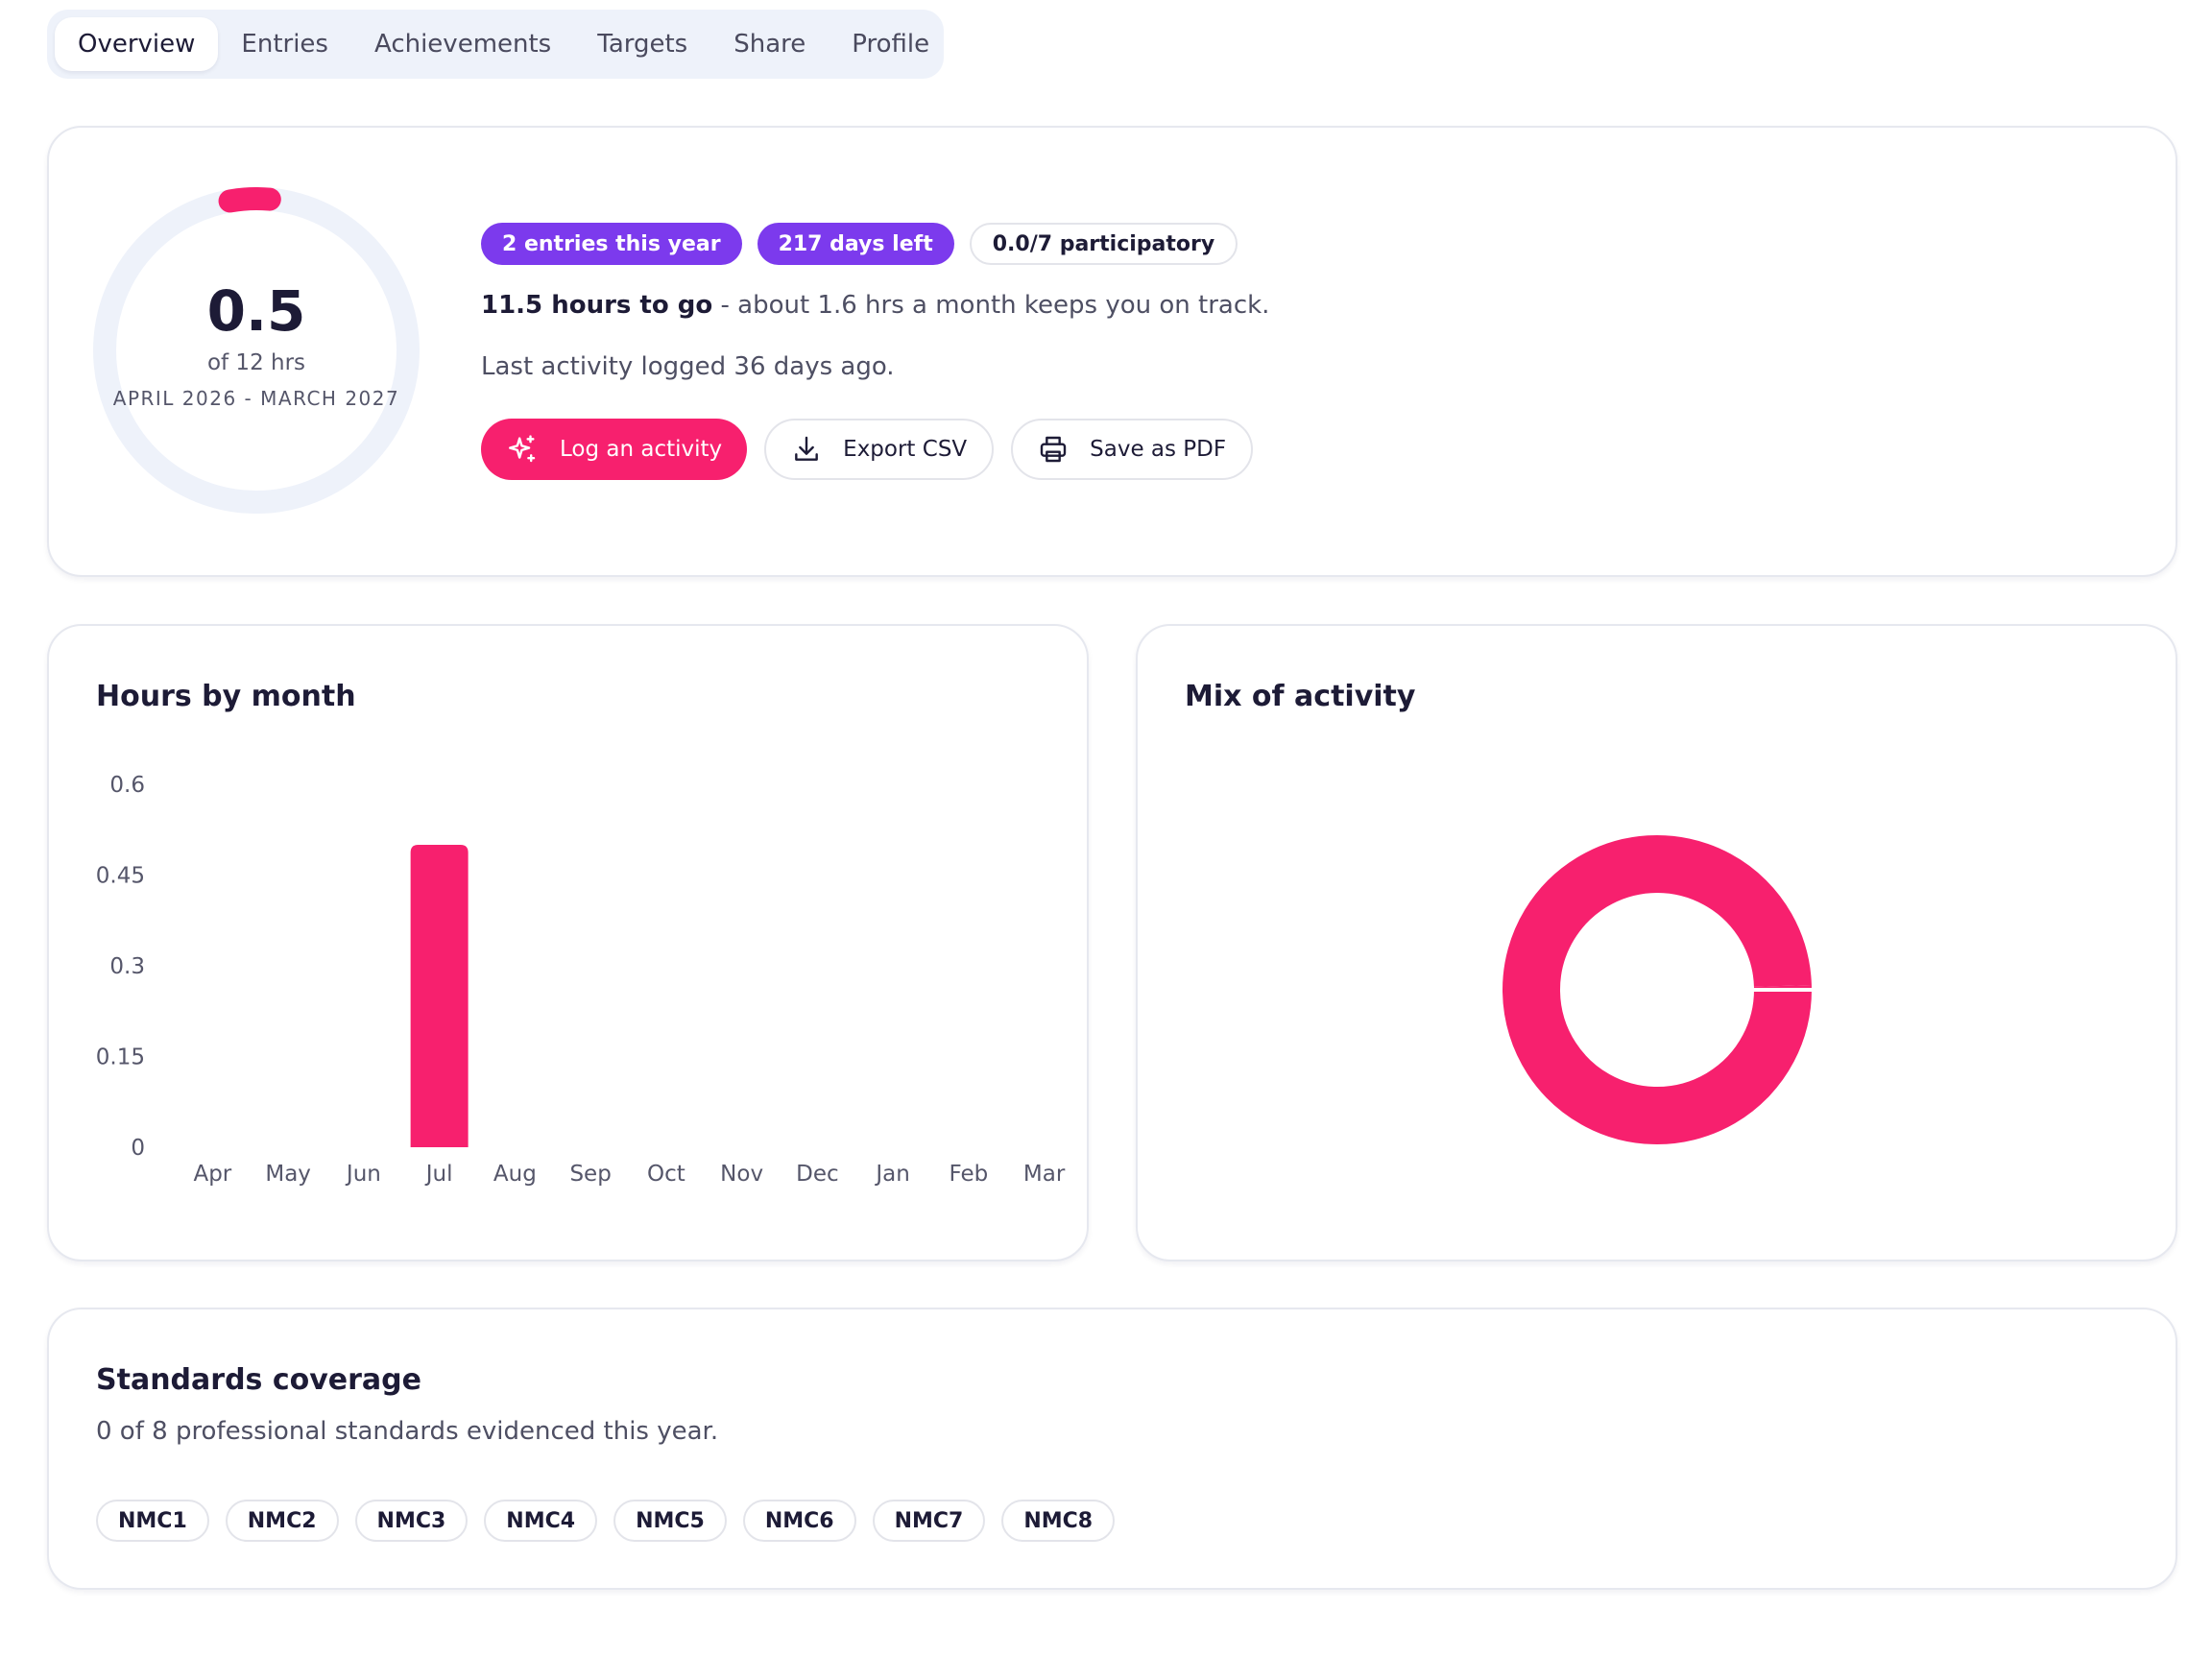  Describe the element at coordinates (1044, 1174) in the screenshot. I see `x-tick-label: Mar` at that location.